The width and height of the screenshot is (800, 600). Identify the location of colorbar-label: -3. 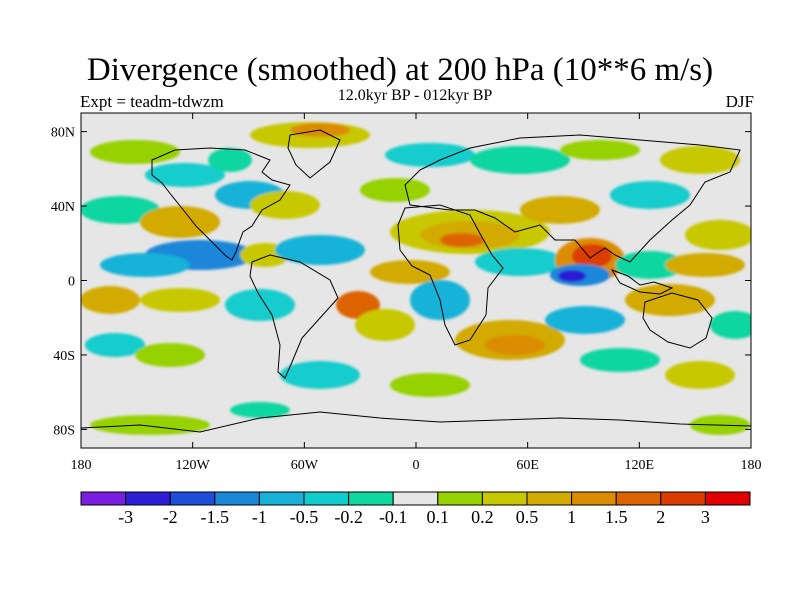
(125, 517).